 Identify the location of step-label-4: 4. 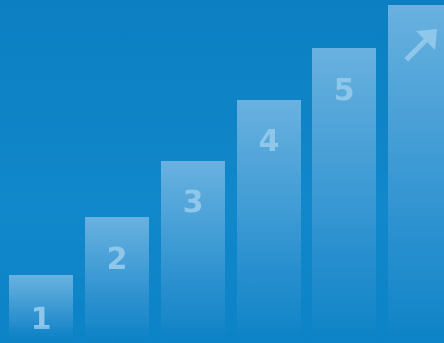
(269, 141).